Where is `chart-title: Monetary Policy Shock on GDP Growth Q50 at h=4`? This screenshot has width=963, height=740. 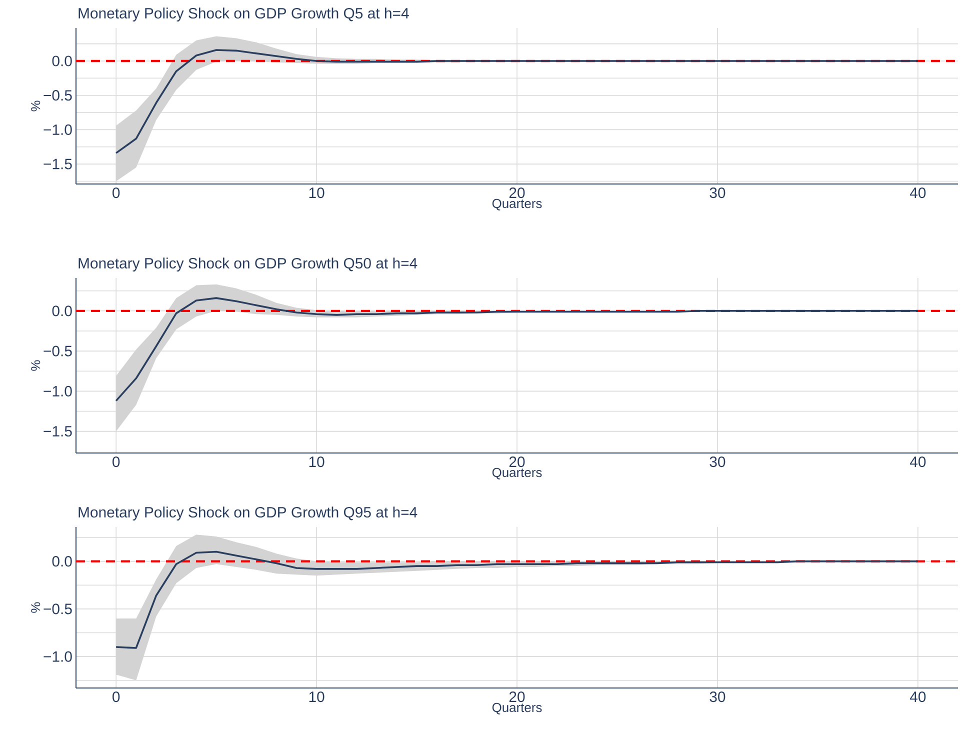
chart-title: Monetary Policy Shock on GDP Growth Q50 at h=4 is located at coordinates (248, 265).